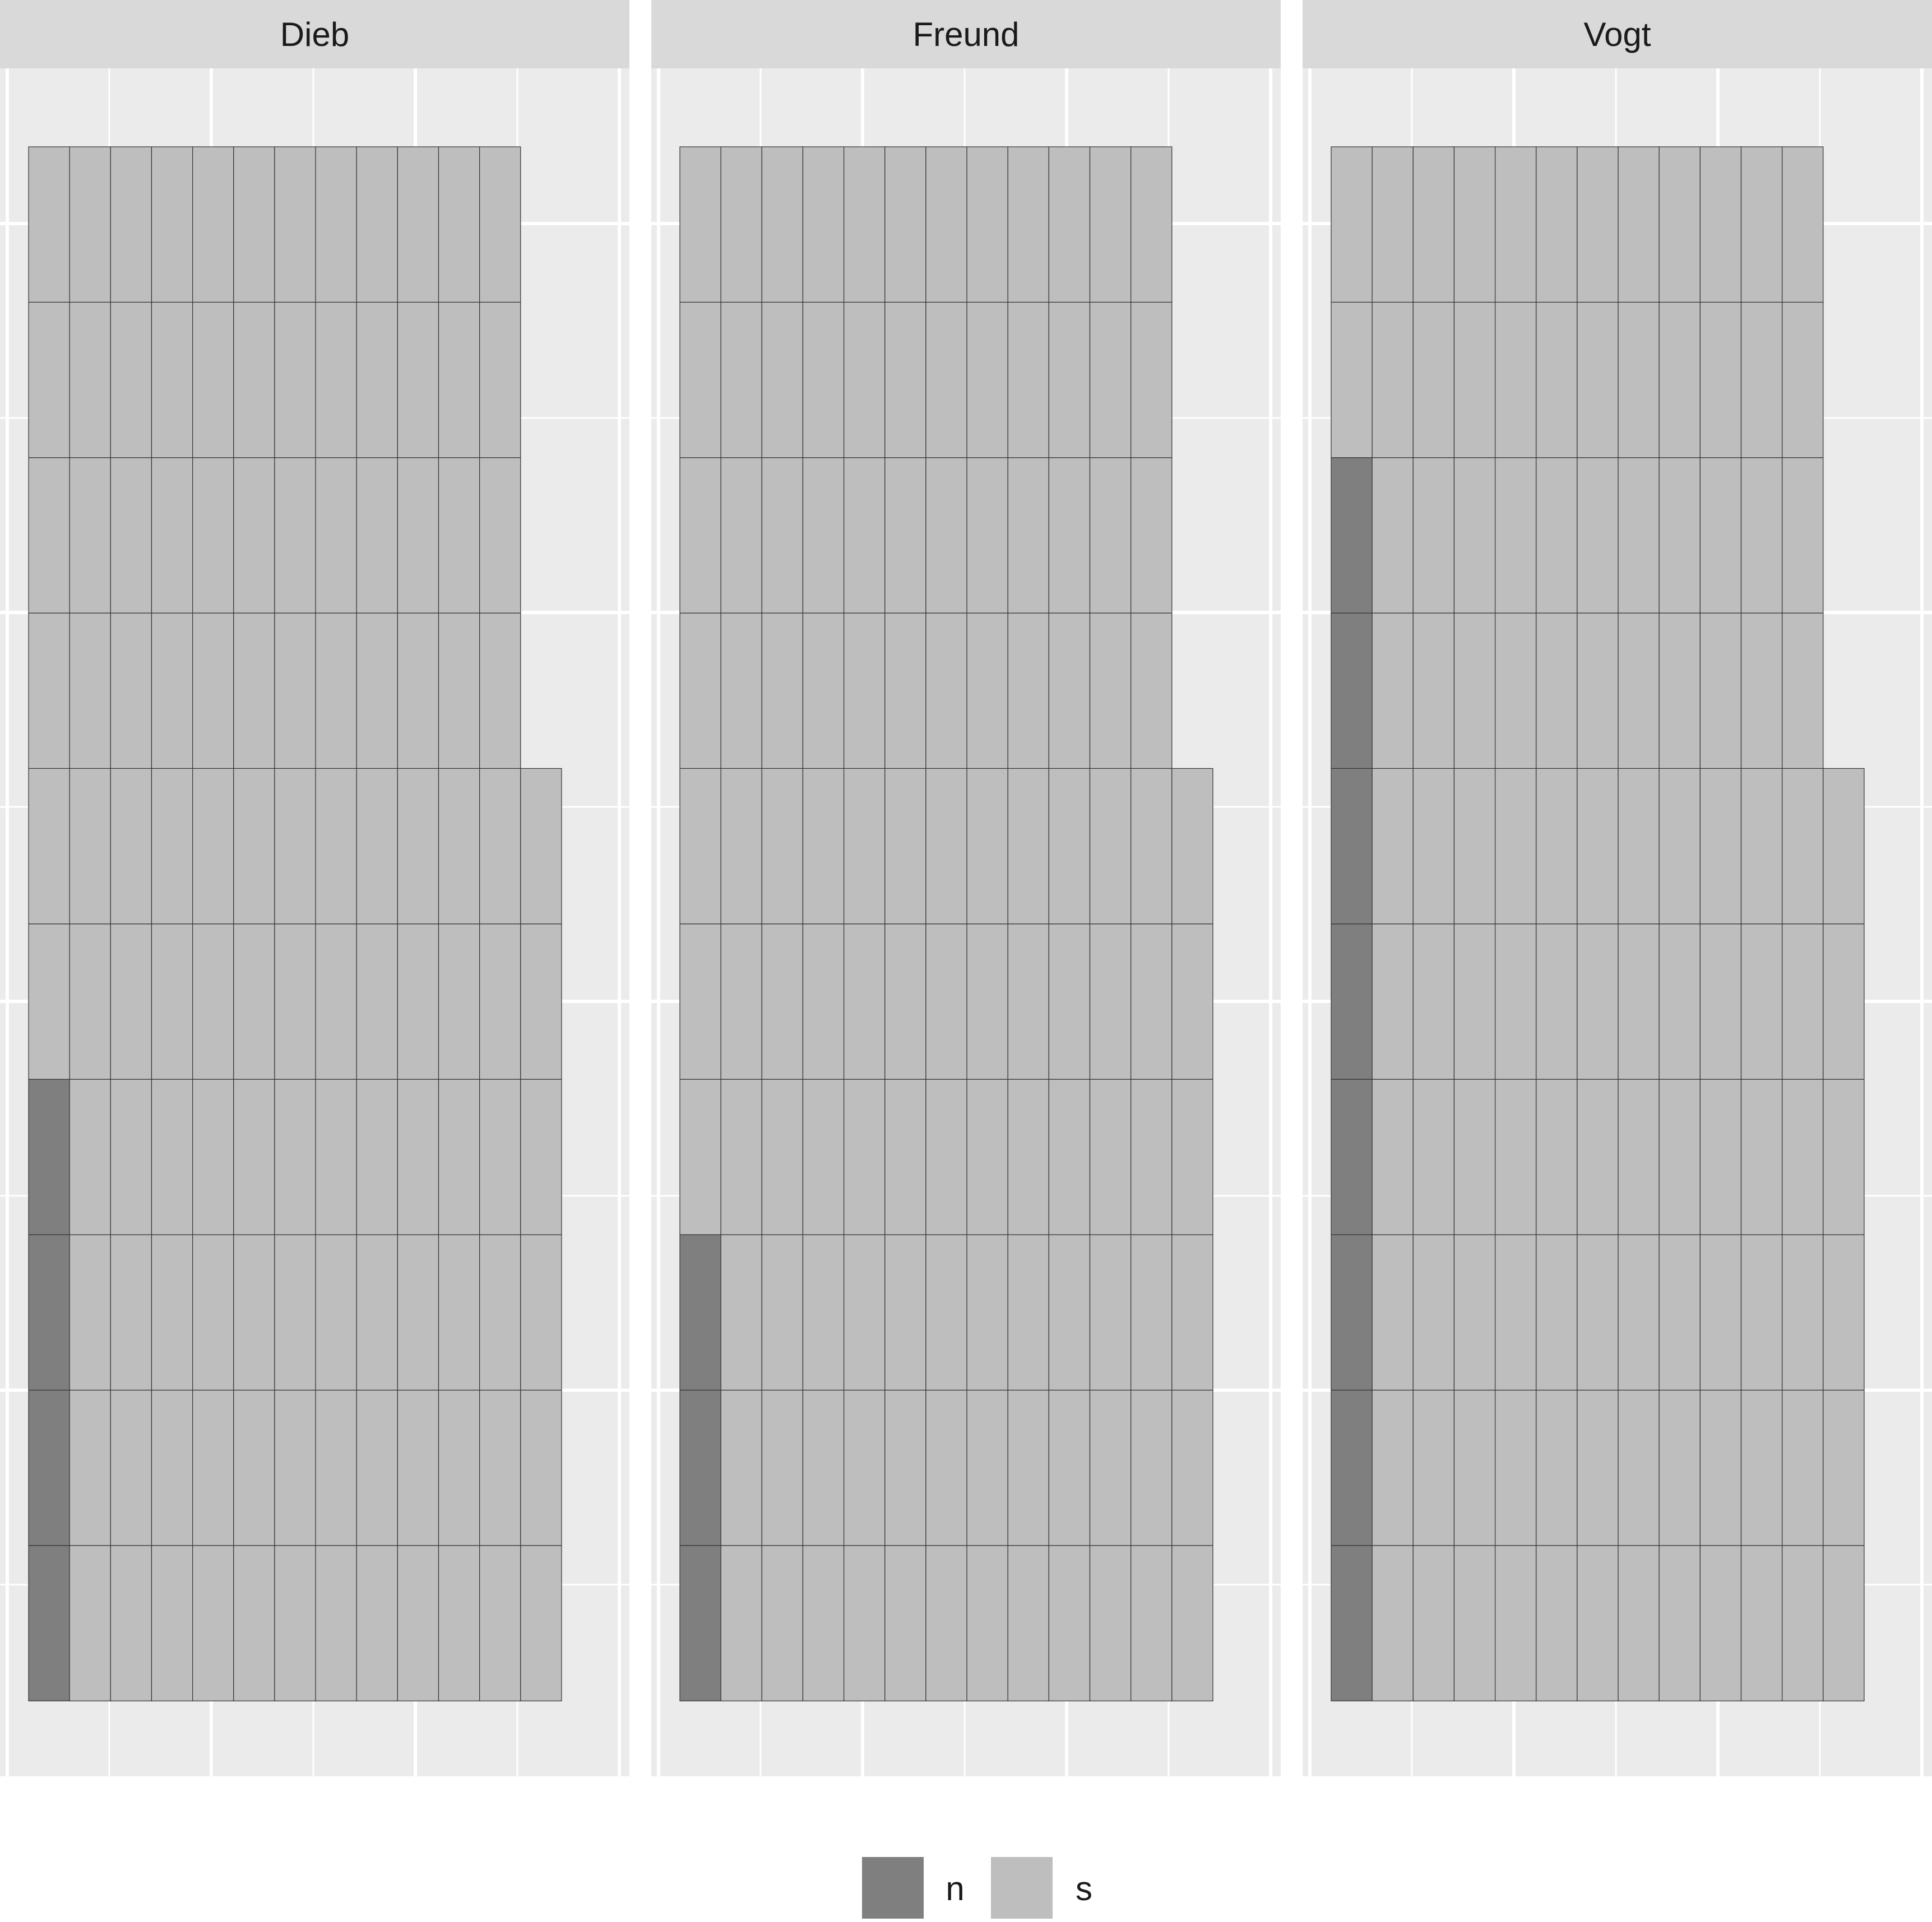 This screenshot has height=1922, width=1932. What do you see at coordinates (1617, 34) in the screenshot?
I see `facet-label: Vogt` at bounding box center [1617, 34].